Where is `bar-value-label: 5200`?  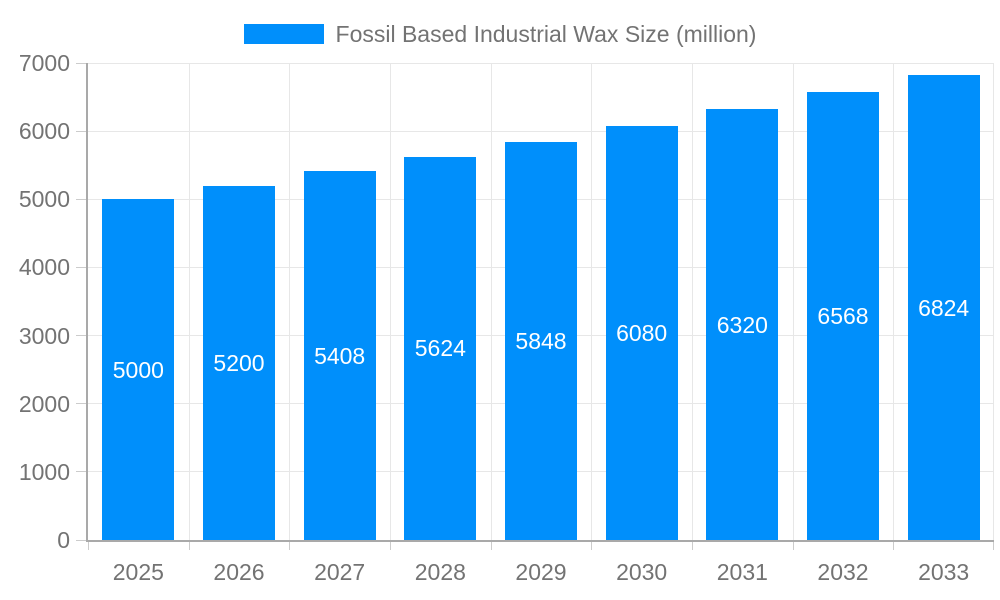
bar-value-label: 5200 is located at coordinates (239, 362).